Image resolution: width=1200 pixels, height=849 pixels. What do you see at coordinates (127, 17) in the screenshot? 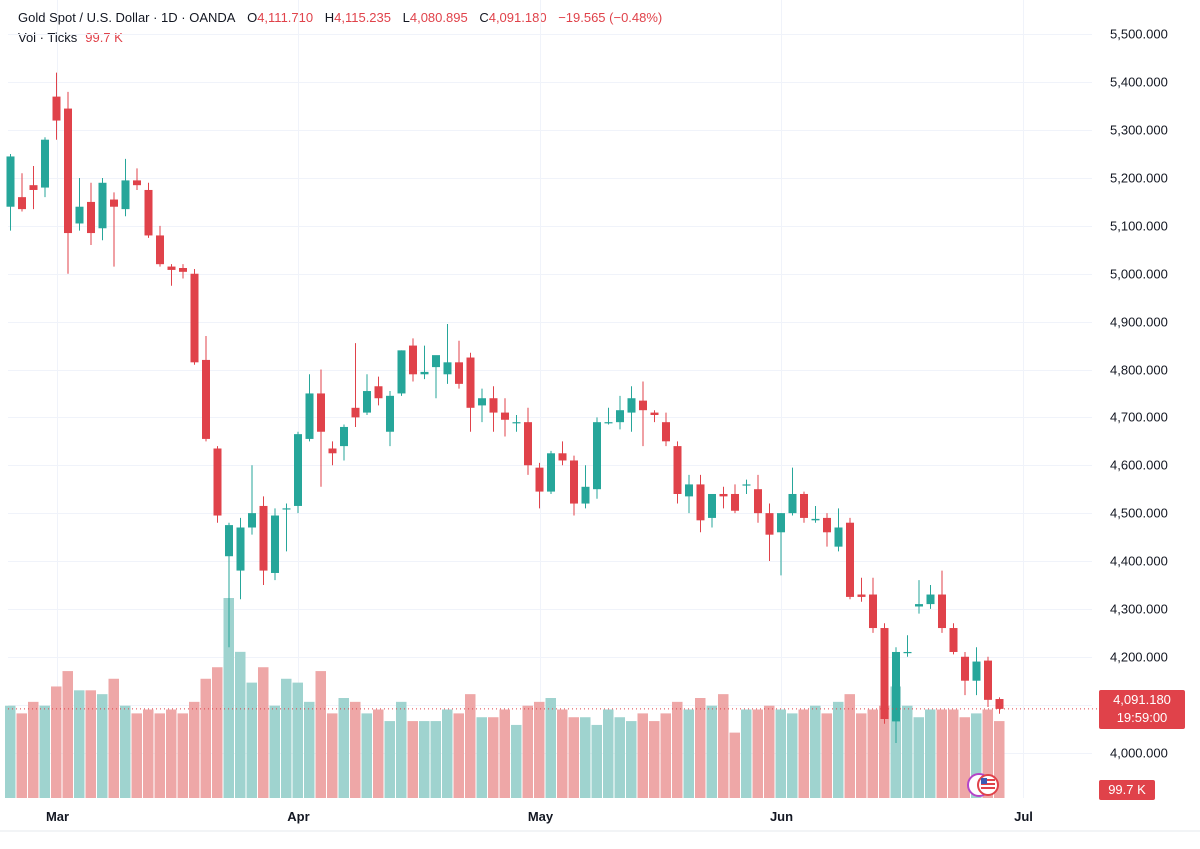
I see `symbol-title: Gold Spot / U.S. Dollar · 1D · OANDA` at bounding box center [127, 17].